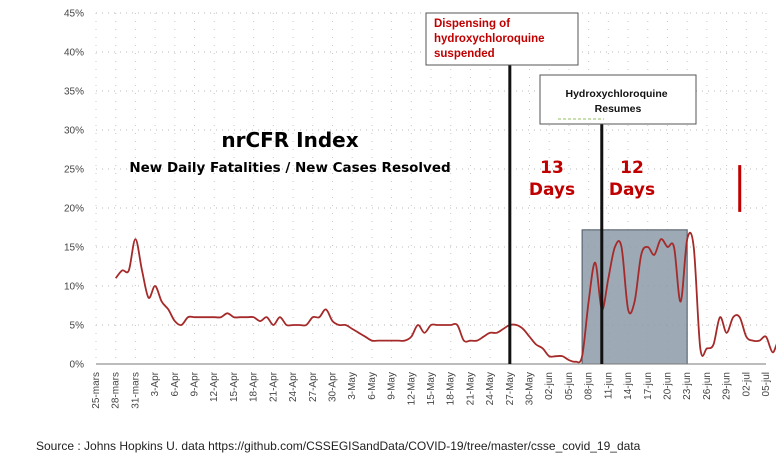  What do you see at coordinates (313, 386) in the screenshot?
I see `x-tick-label: 27-Apr` at bounding box center [313, 386].